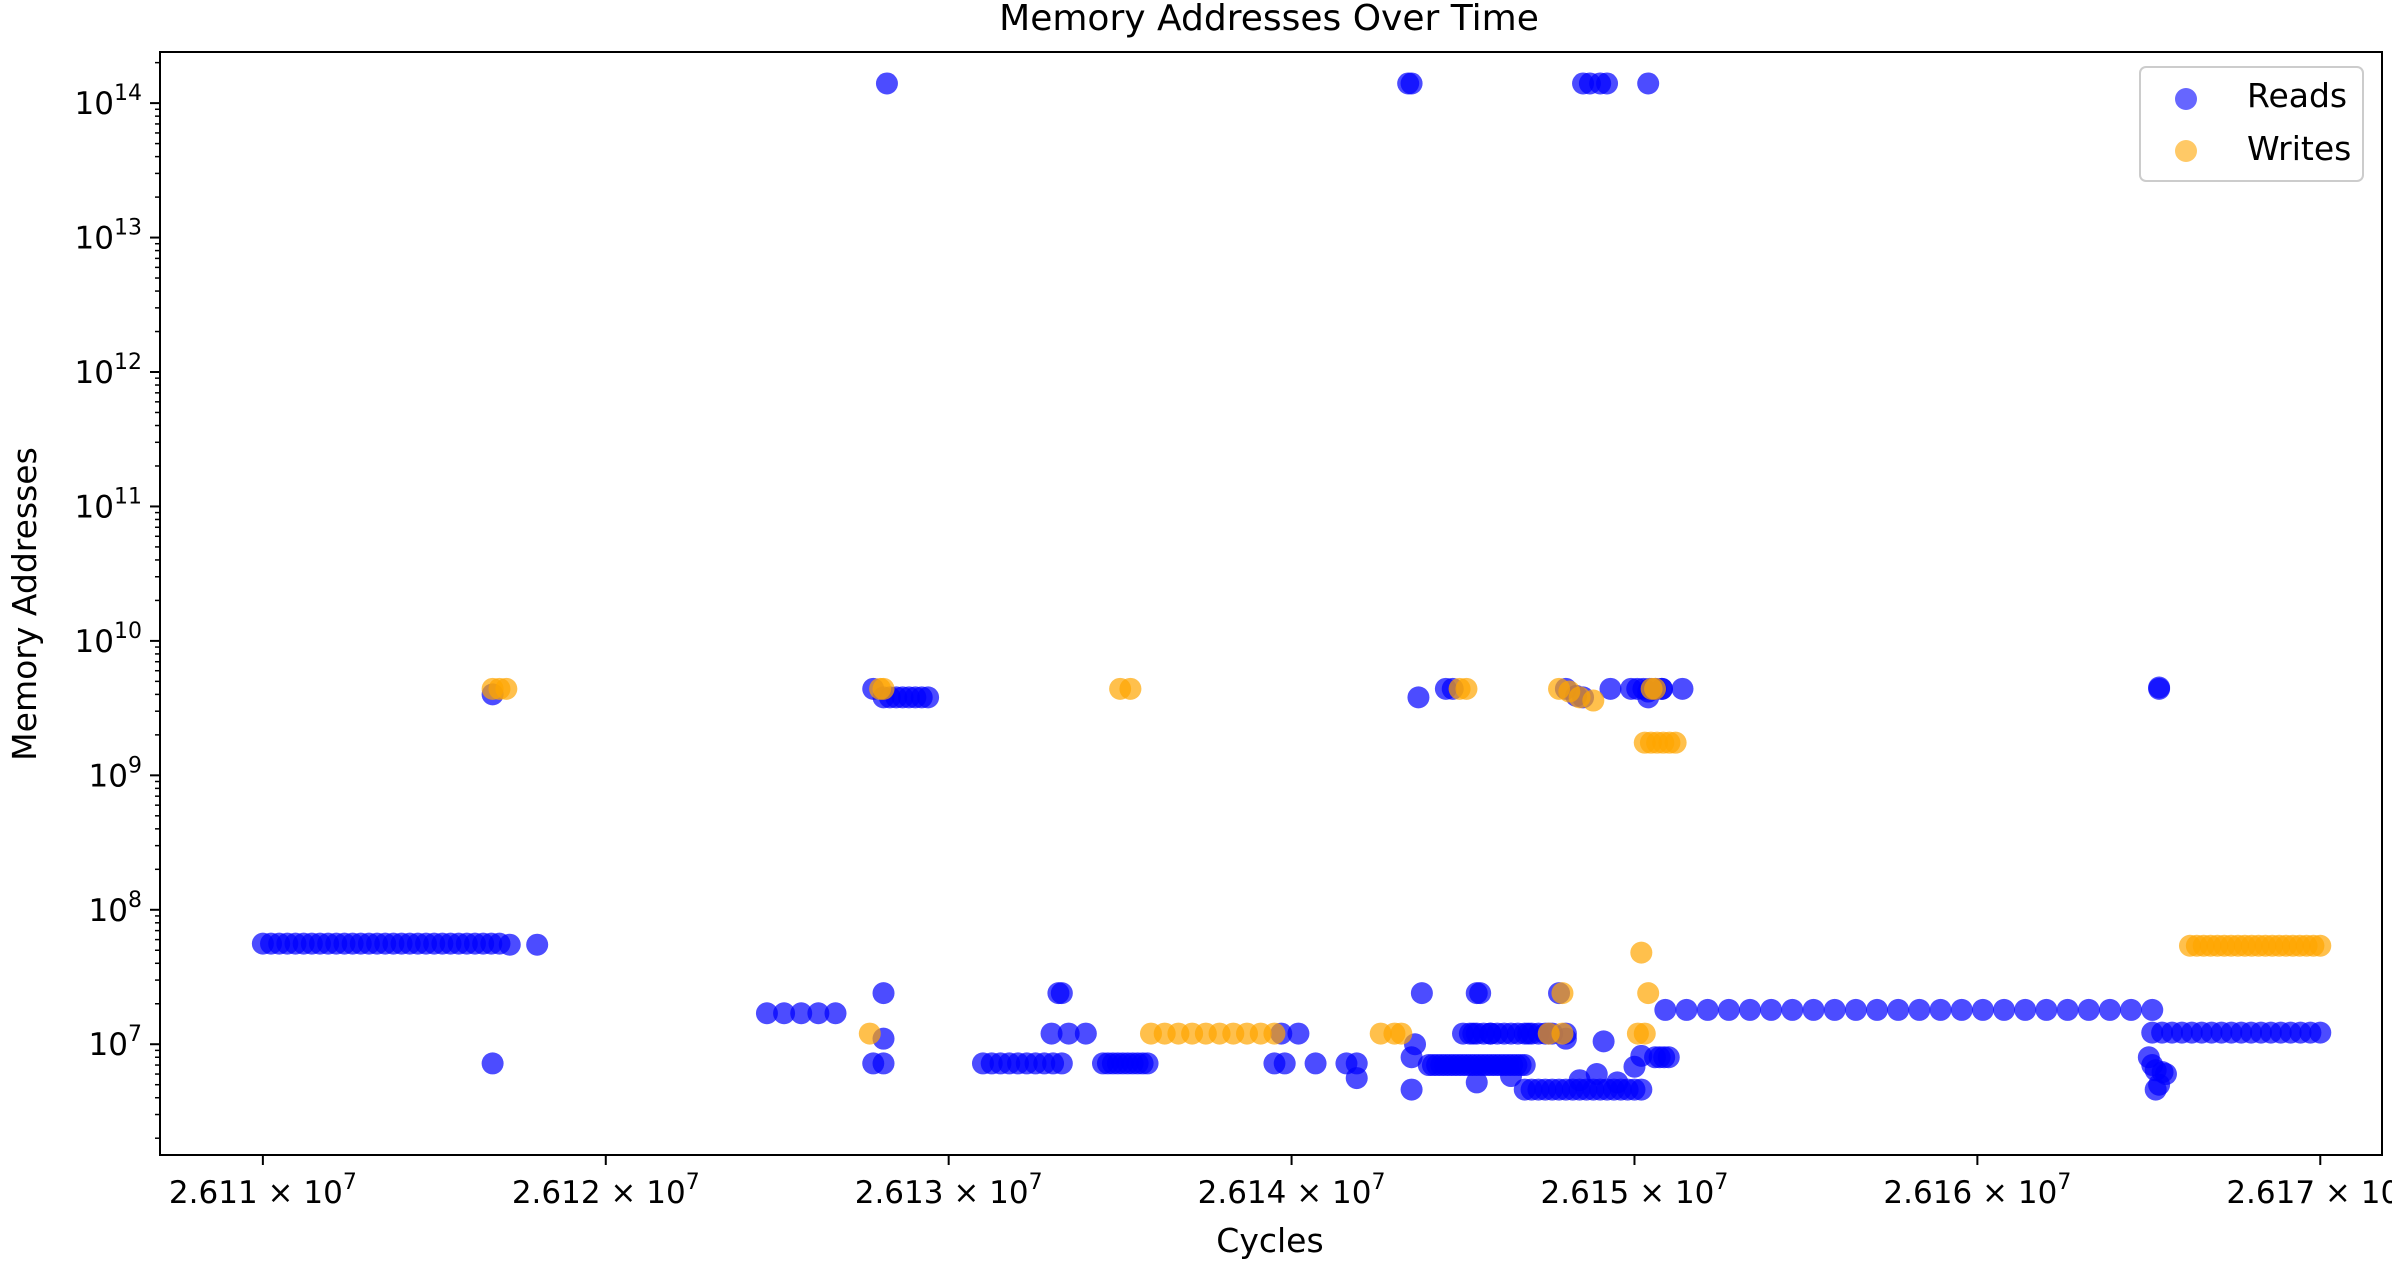 The image size is (2392, 1287). What do you see at coordinates (108, 101) in the screenshot?
I see `y-tick-label: 1014` at bounding box center [108, 101].